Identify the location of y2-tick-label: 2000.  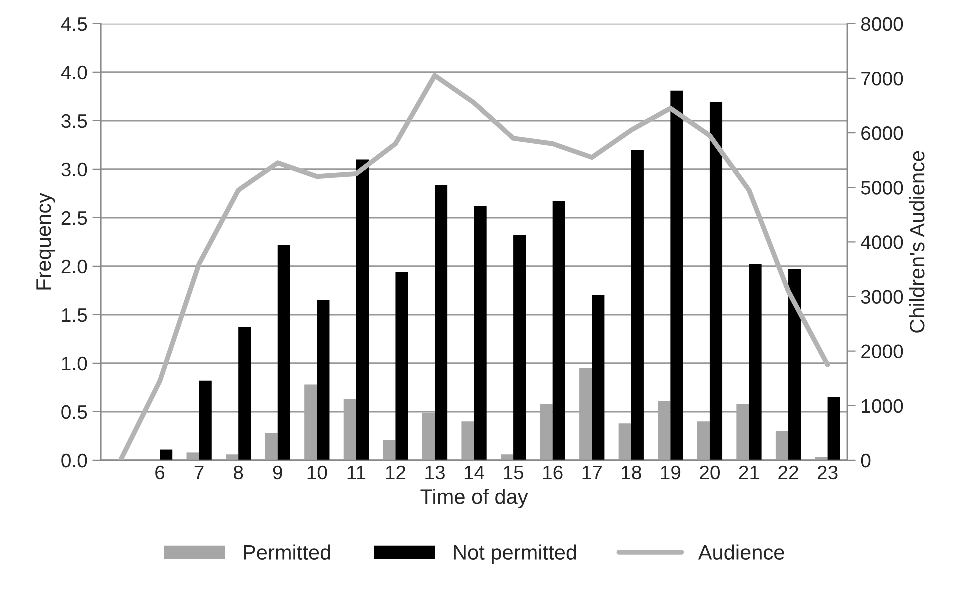
(883, 351).